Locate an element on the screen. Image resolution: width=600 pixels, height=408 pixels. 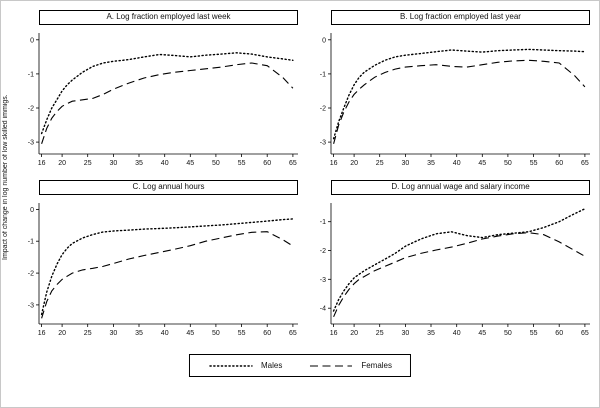
males-dotted-line-sample is located at coordinates (231, 365).